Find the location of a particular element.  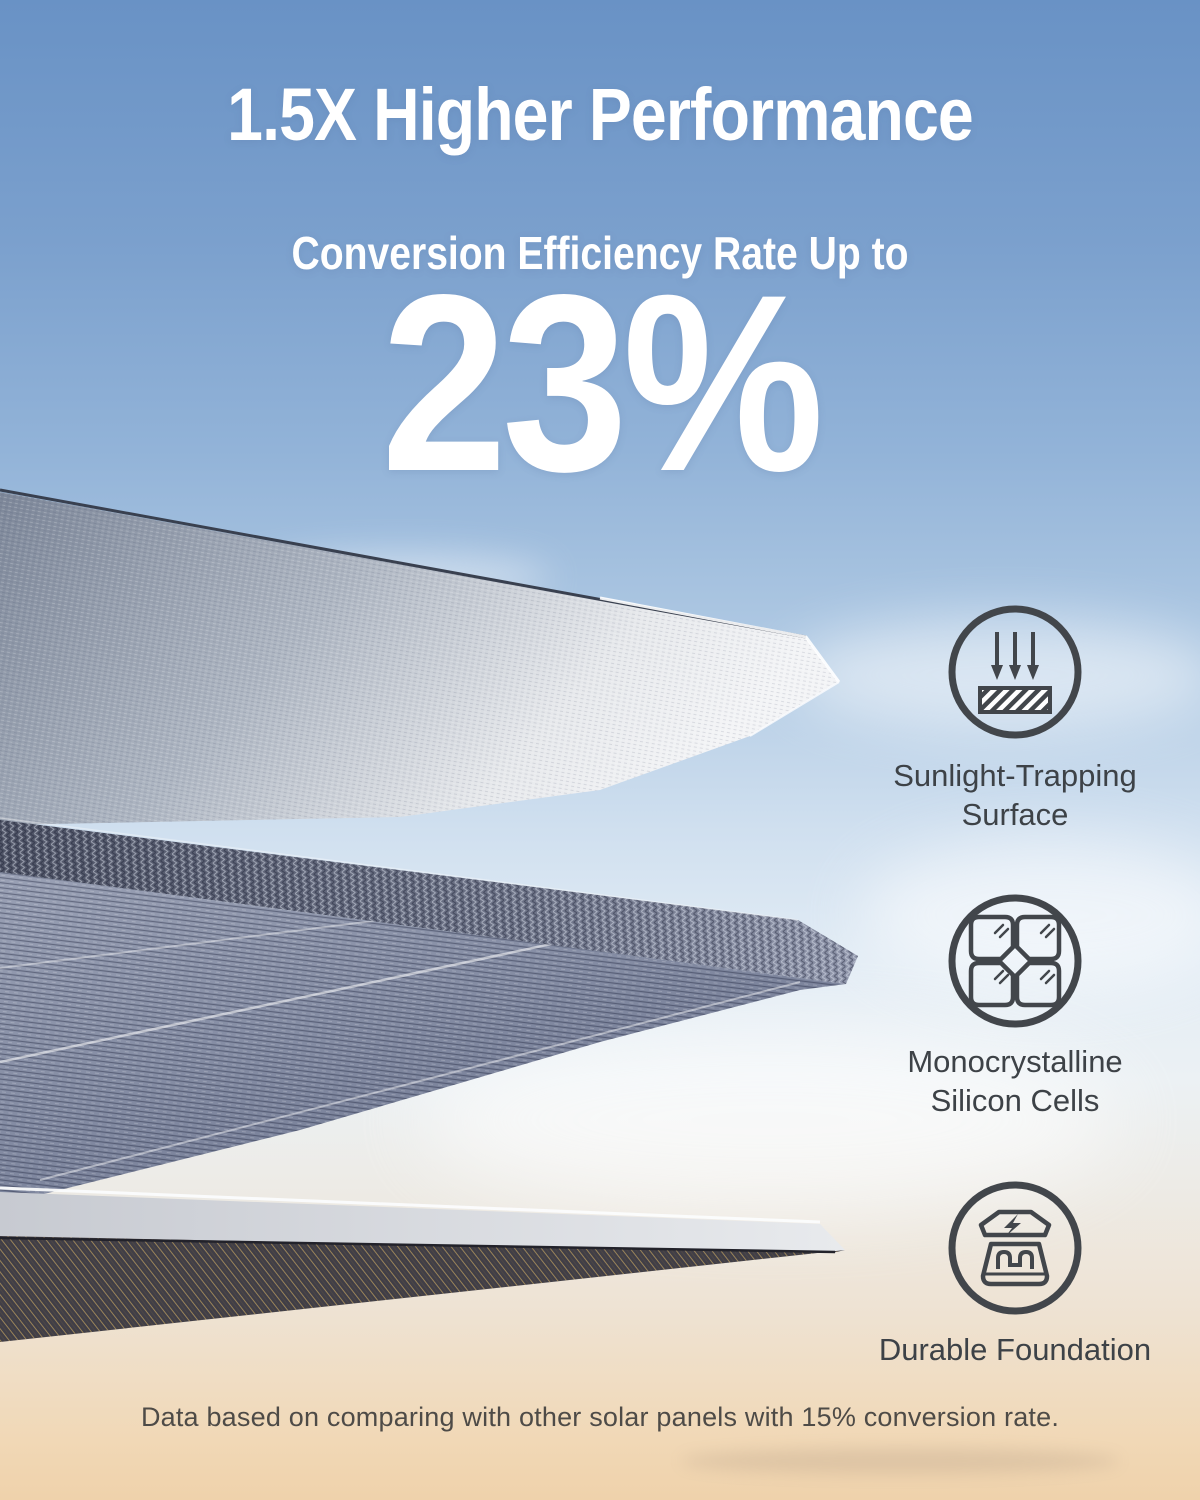

monocrystalline-cells-icon is located at coordinates (1015, 961).